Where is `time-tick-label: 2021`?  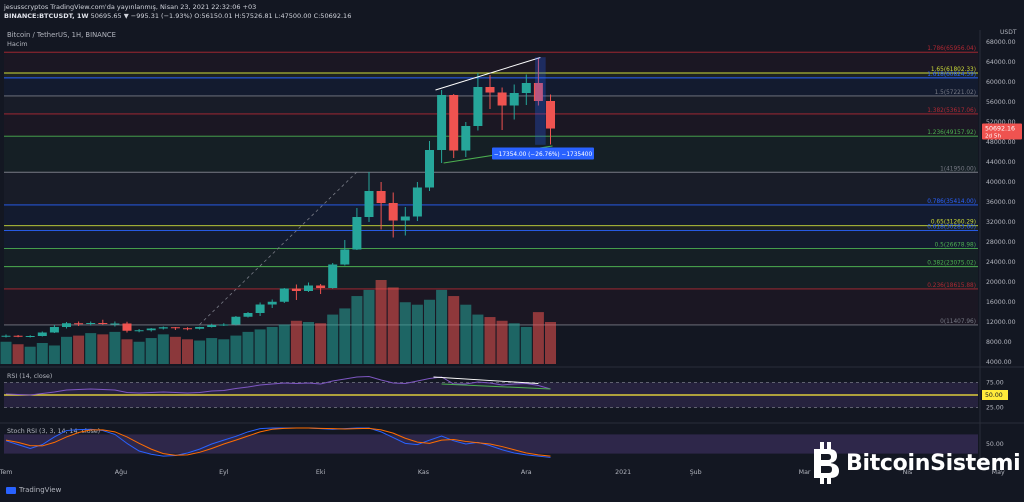 time-tick-label: 2021 is located at coordinates (623, 472).